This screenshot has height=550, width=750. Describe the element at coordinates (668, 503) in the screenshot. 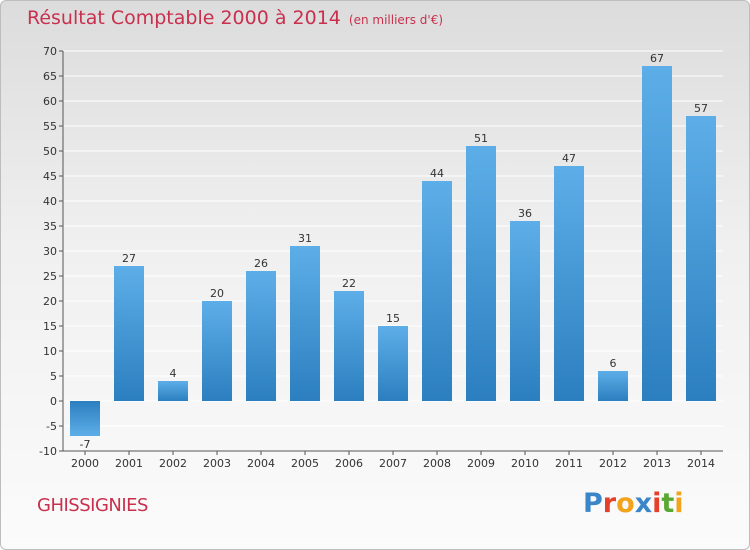

I see `logo-letter: t` at that location.